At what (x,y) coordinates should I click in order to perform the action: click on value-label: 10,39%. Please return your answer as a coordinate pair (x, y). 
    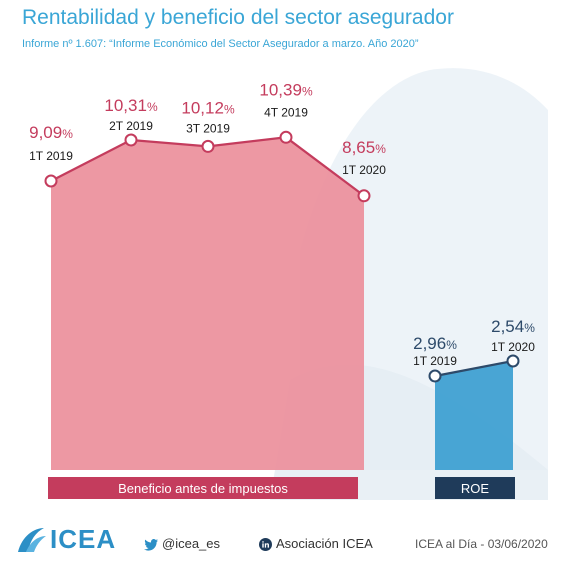
    Looking at the image, I should click on (286, 89).